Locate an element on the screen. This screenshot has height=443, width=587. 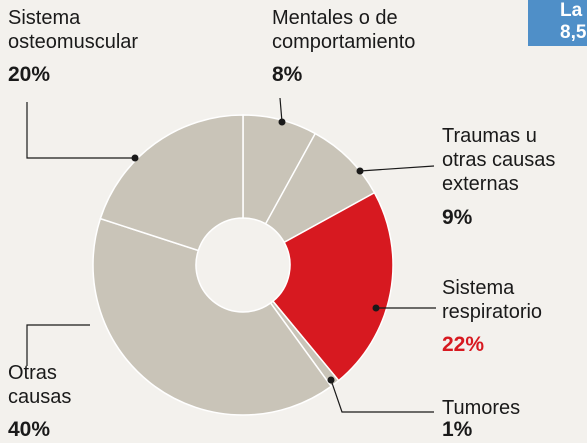
category-label: Tumores is located at coordinates (481, 408).